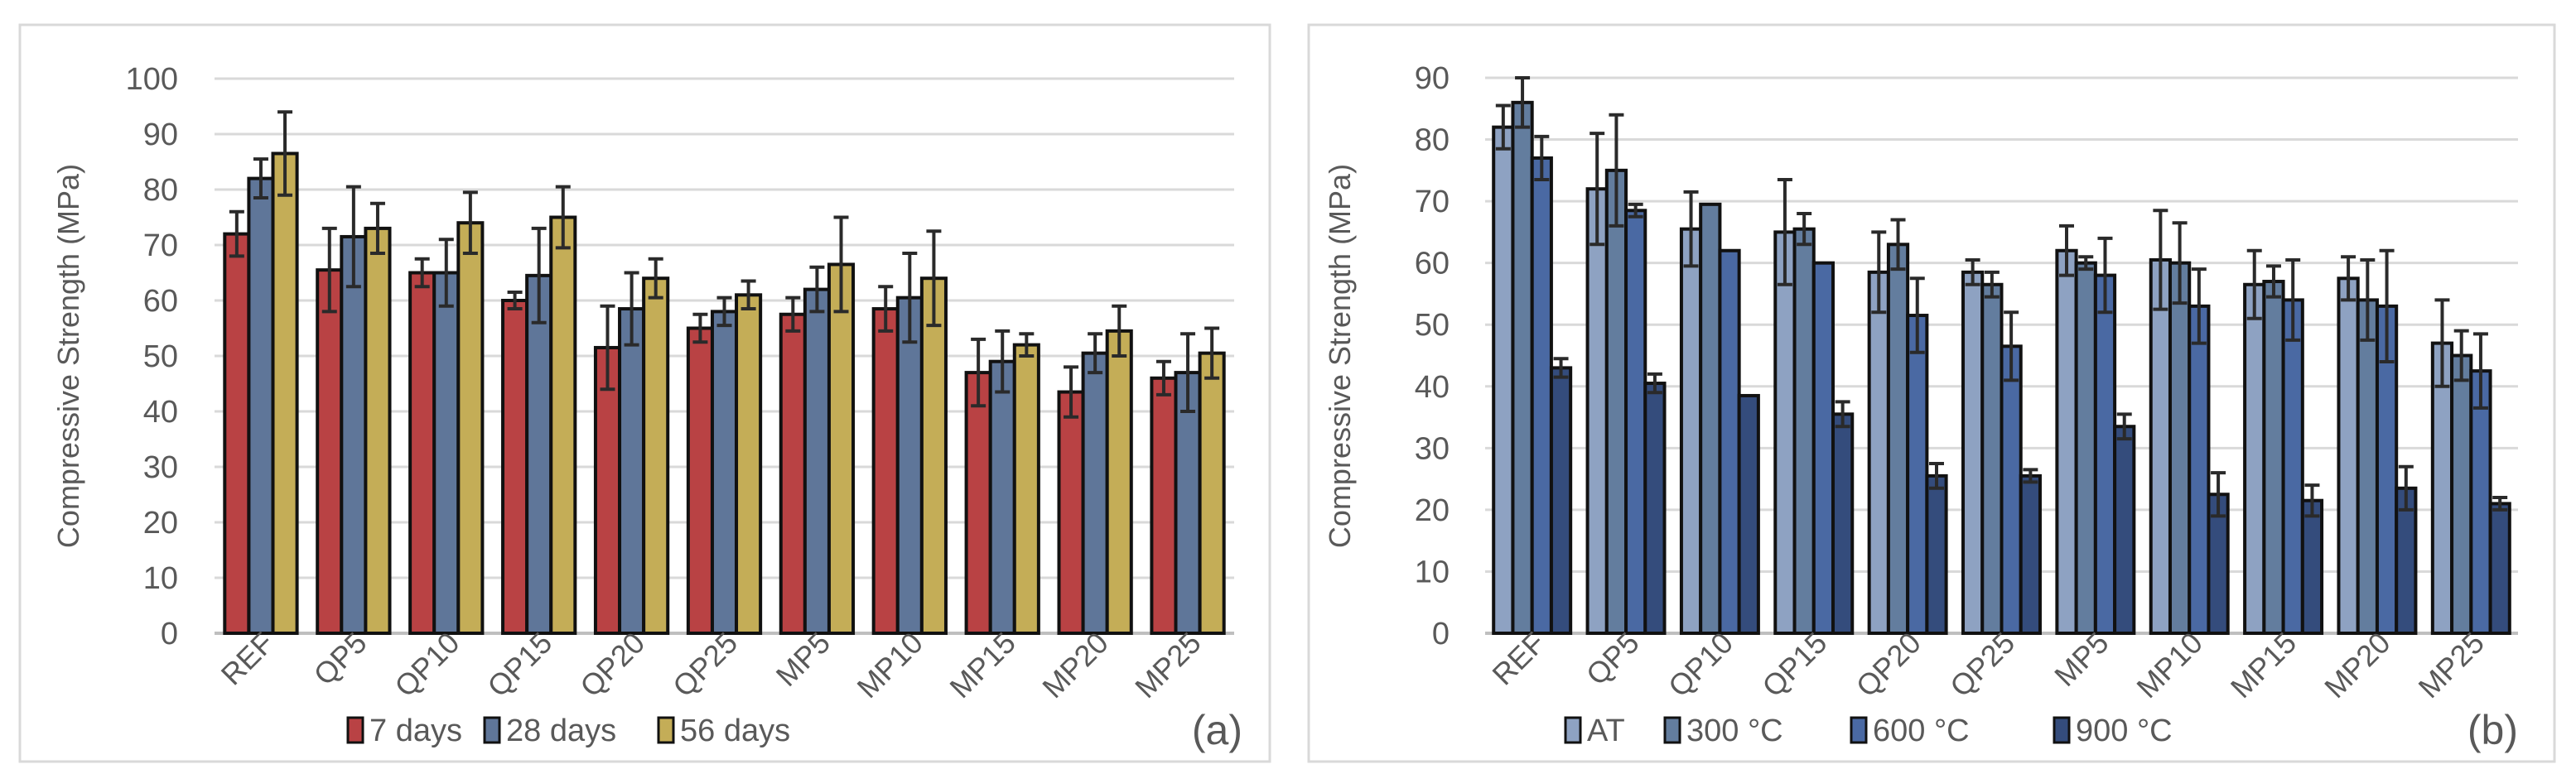 This screenshot has height=769, width=2576. What do you see at coordinates (161, 523) in the screenshot?
I see `y-tick-label: 20` at bounding box center [161, 523].